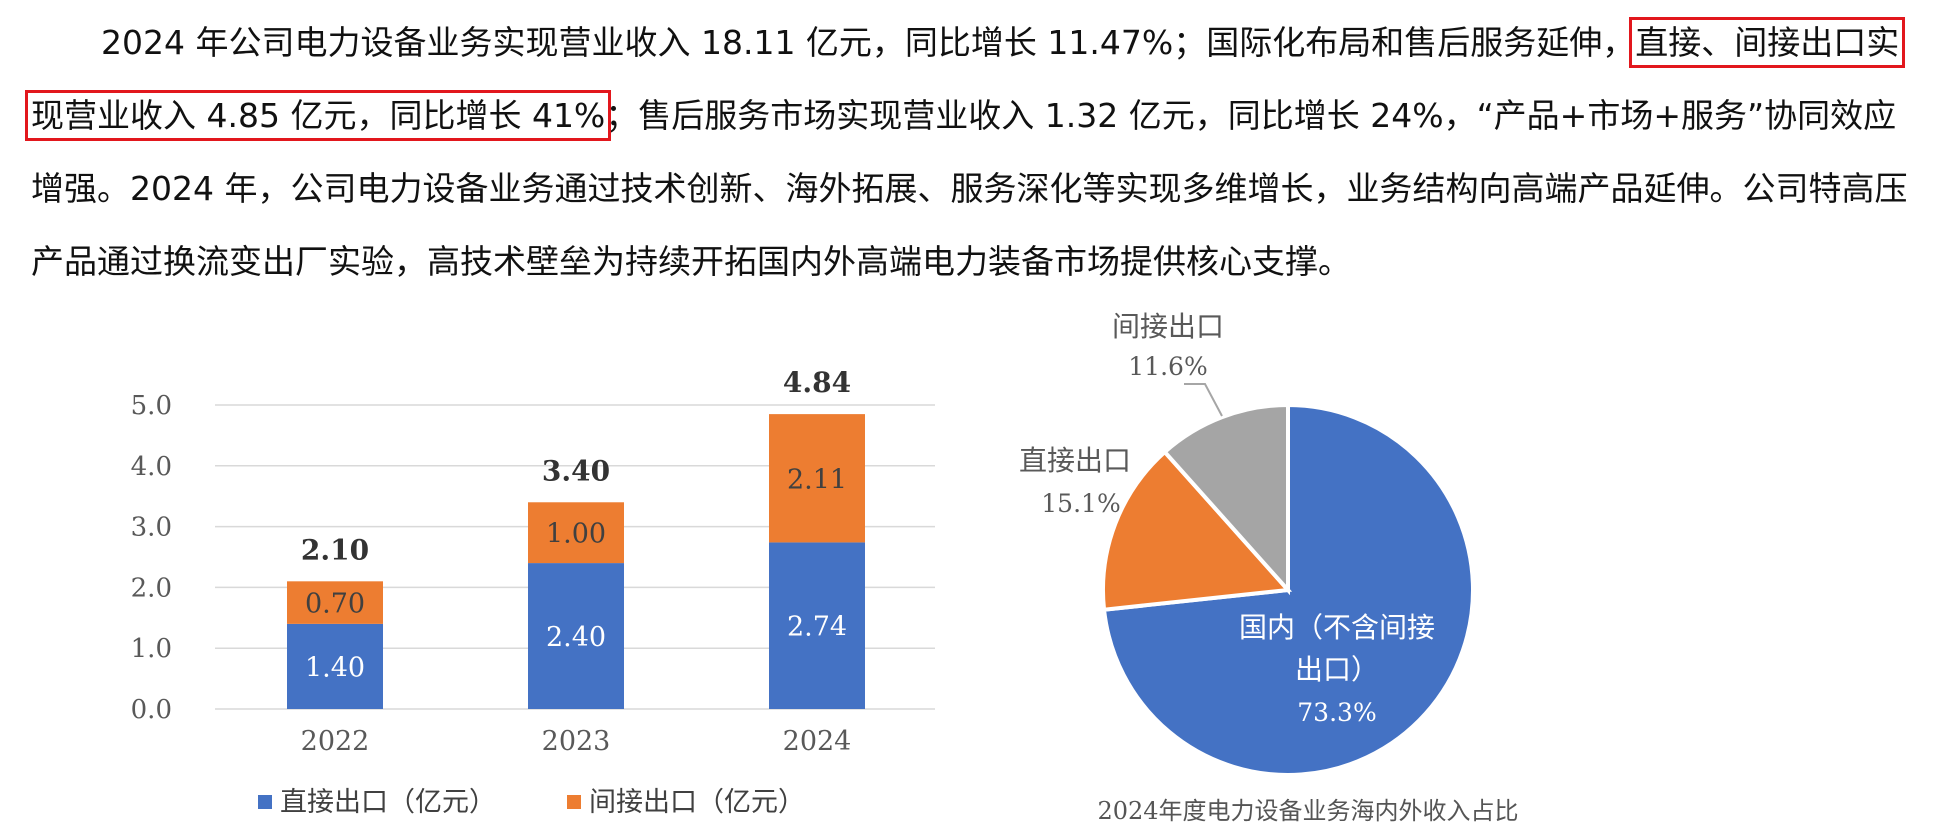  I want to click on x-tick-label: 2023, so click(576, 741).